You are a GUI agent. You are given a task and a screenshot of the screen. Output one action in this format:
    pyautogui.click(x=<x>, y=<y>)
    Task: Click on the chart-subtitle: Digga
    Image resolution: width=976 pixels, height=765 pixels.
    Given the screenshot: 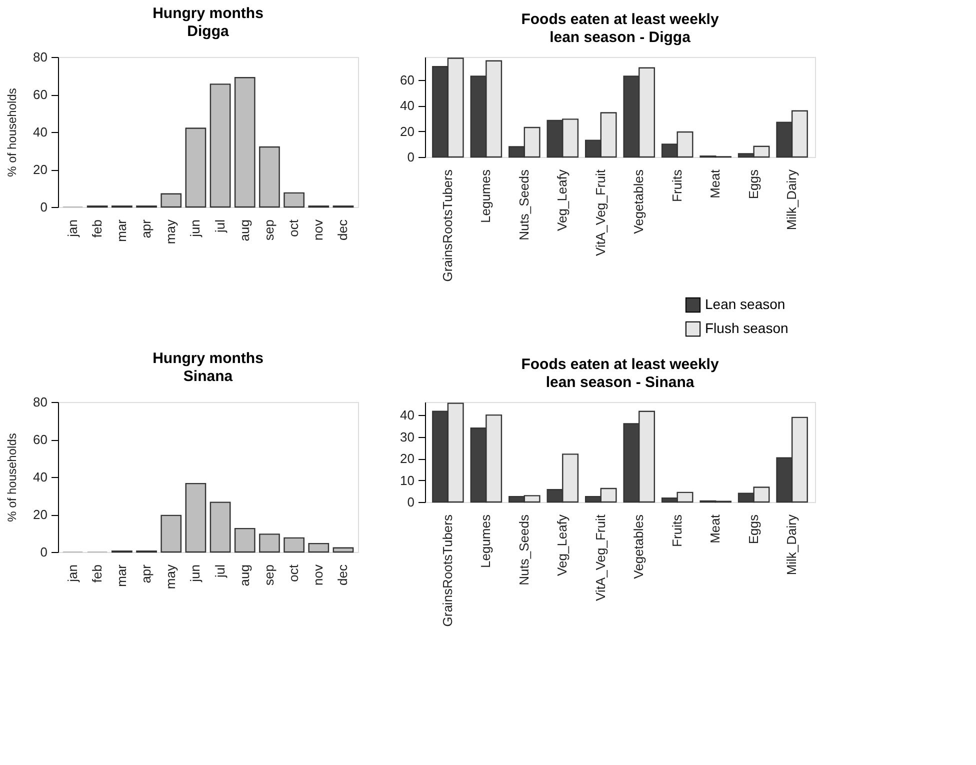 What is the action you would take?
    pyautogui.click(x=208, y=31)
    